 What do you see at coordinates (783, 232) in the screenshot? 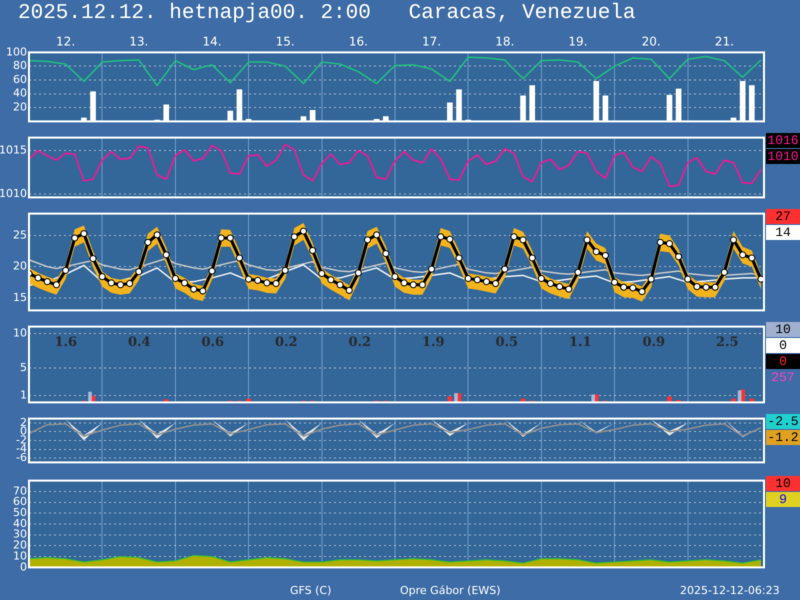
I see `text: 14` at bounding box center [783, 232].